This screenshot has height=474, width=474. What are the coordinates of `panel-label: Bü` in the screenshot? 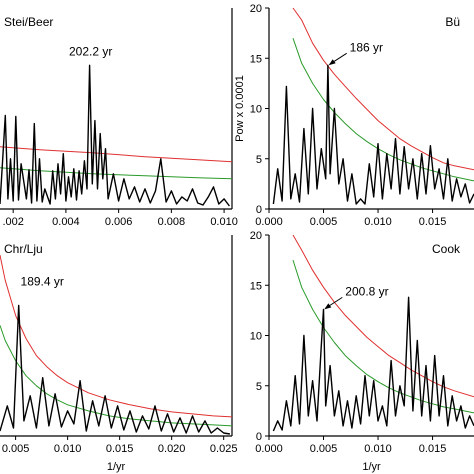 It's located at (452, 22).